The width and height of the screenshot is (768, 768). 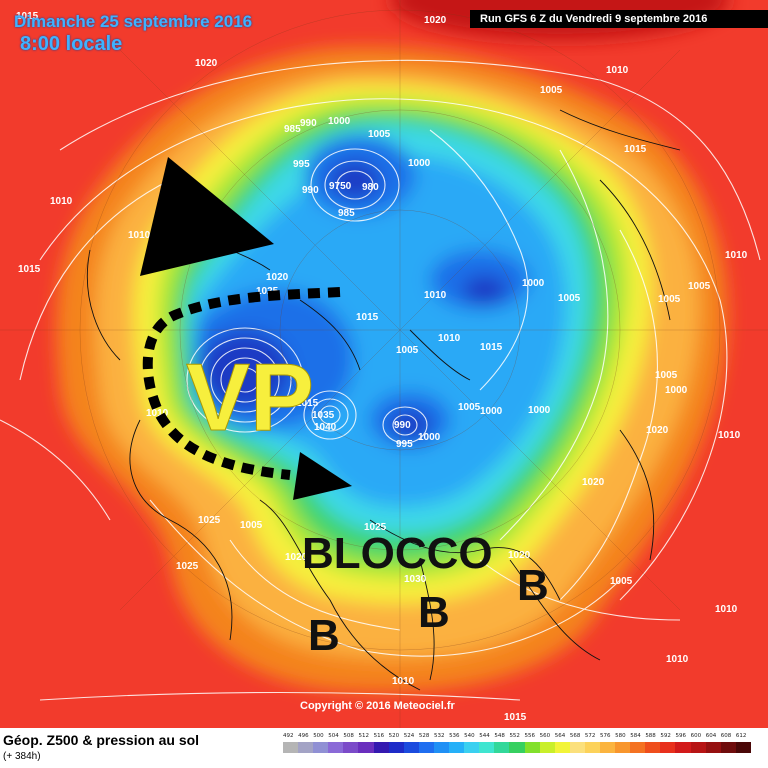 What do you see at coordinates (514, 736) in the screenshot?
I see `scale-label: 552` at bounding box center [514, 736].